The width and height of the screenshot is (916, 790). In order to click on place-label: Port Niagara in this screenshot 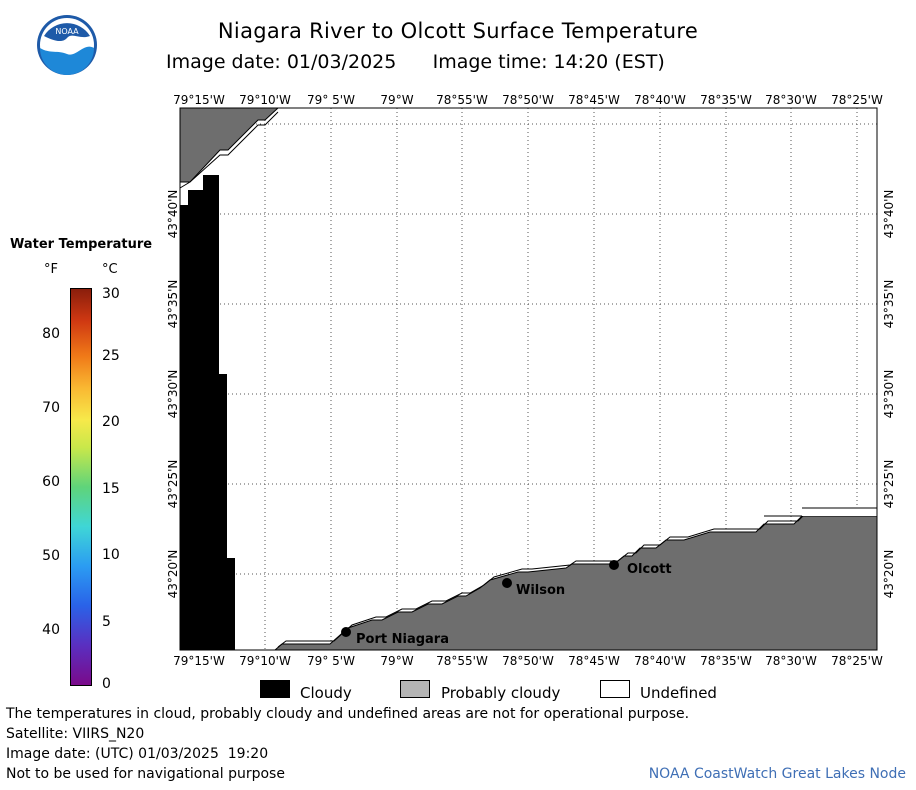, I will do `click(402, 639)`.